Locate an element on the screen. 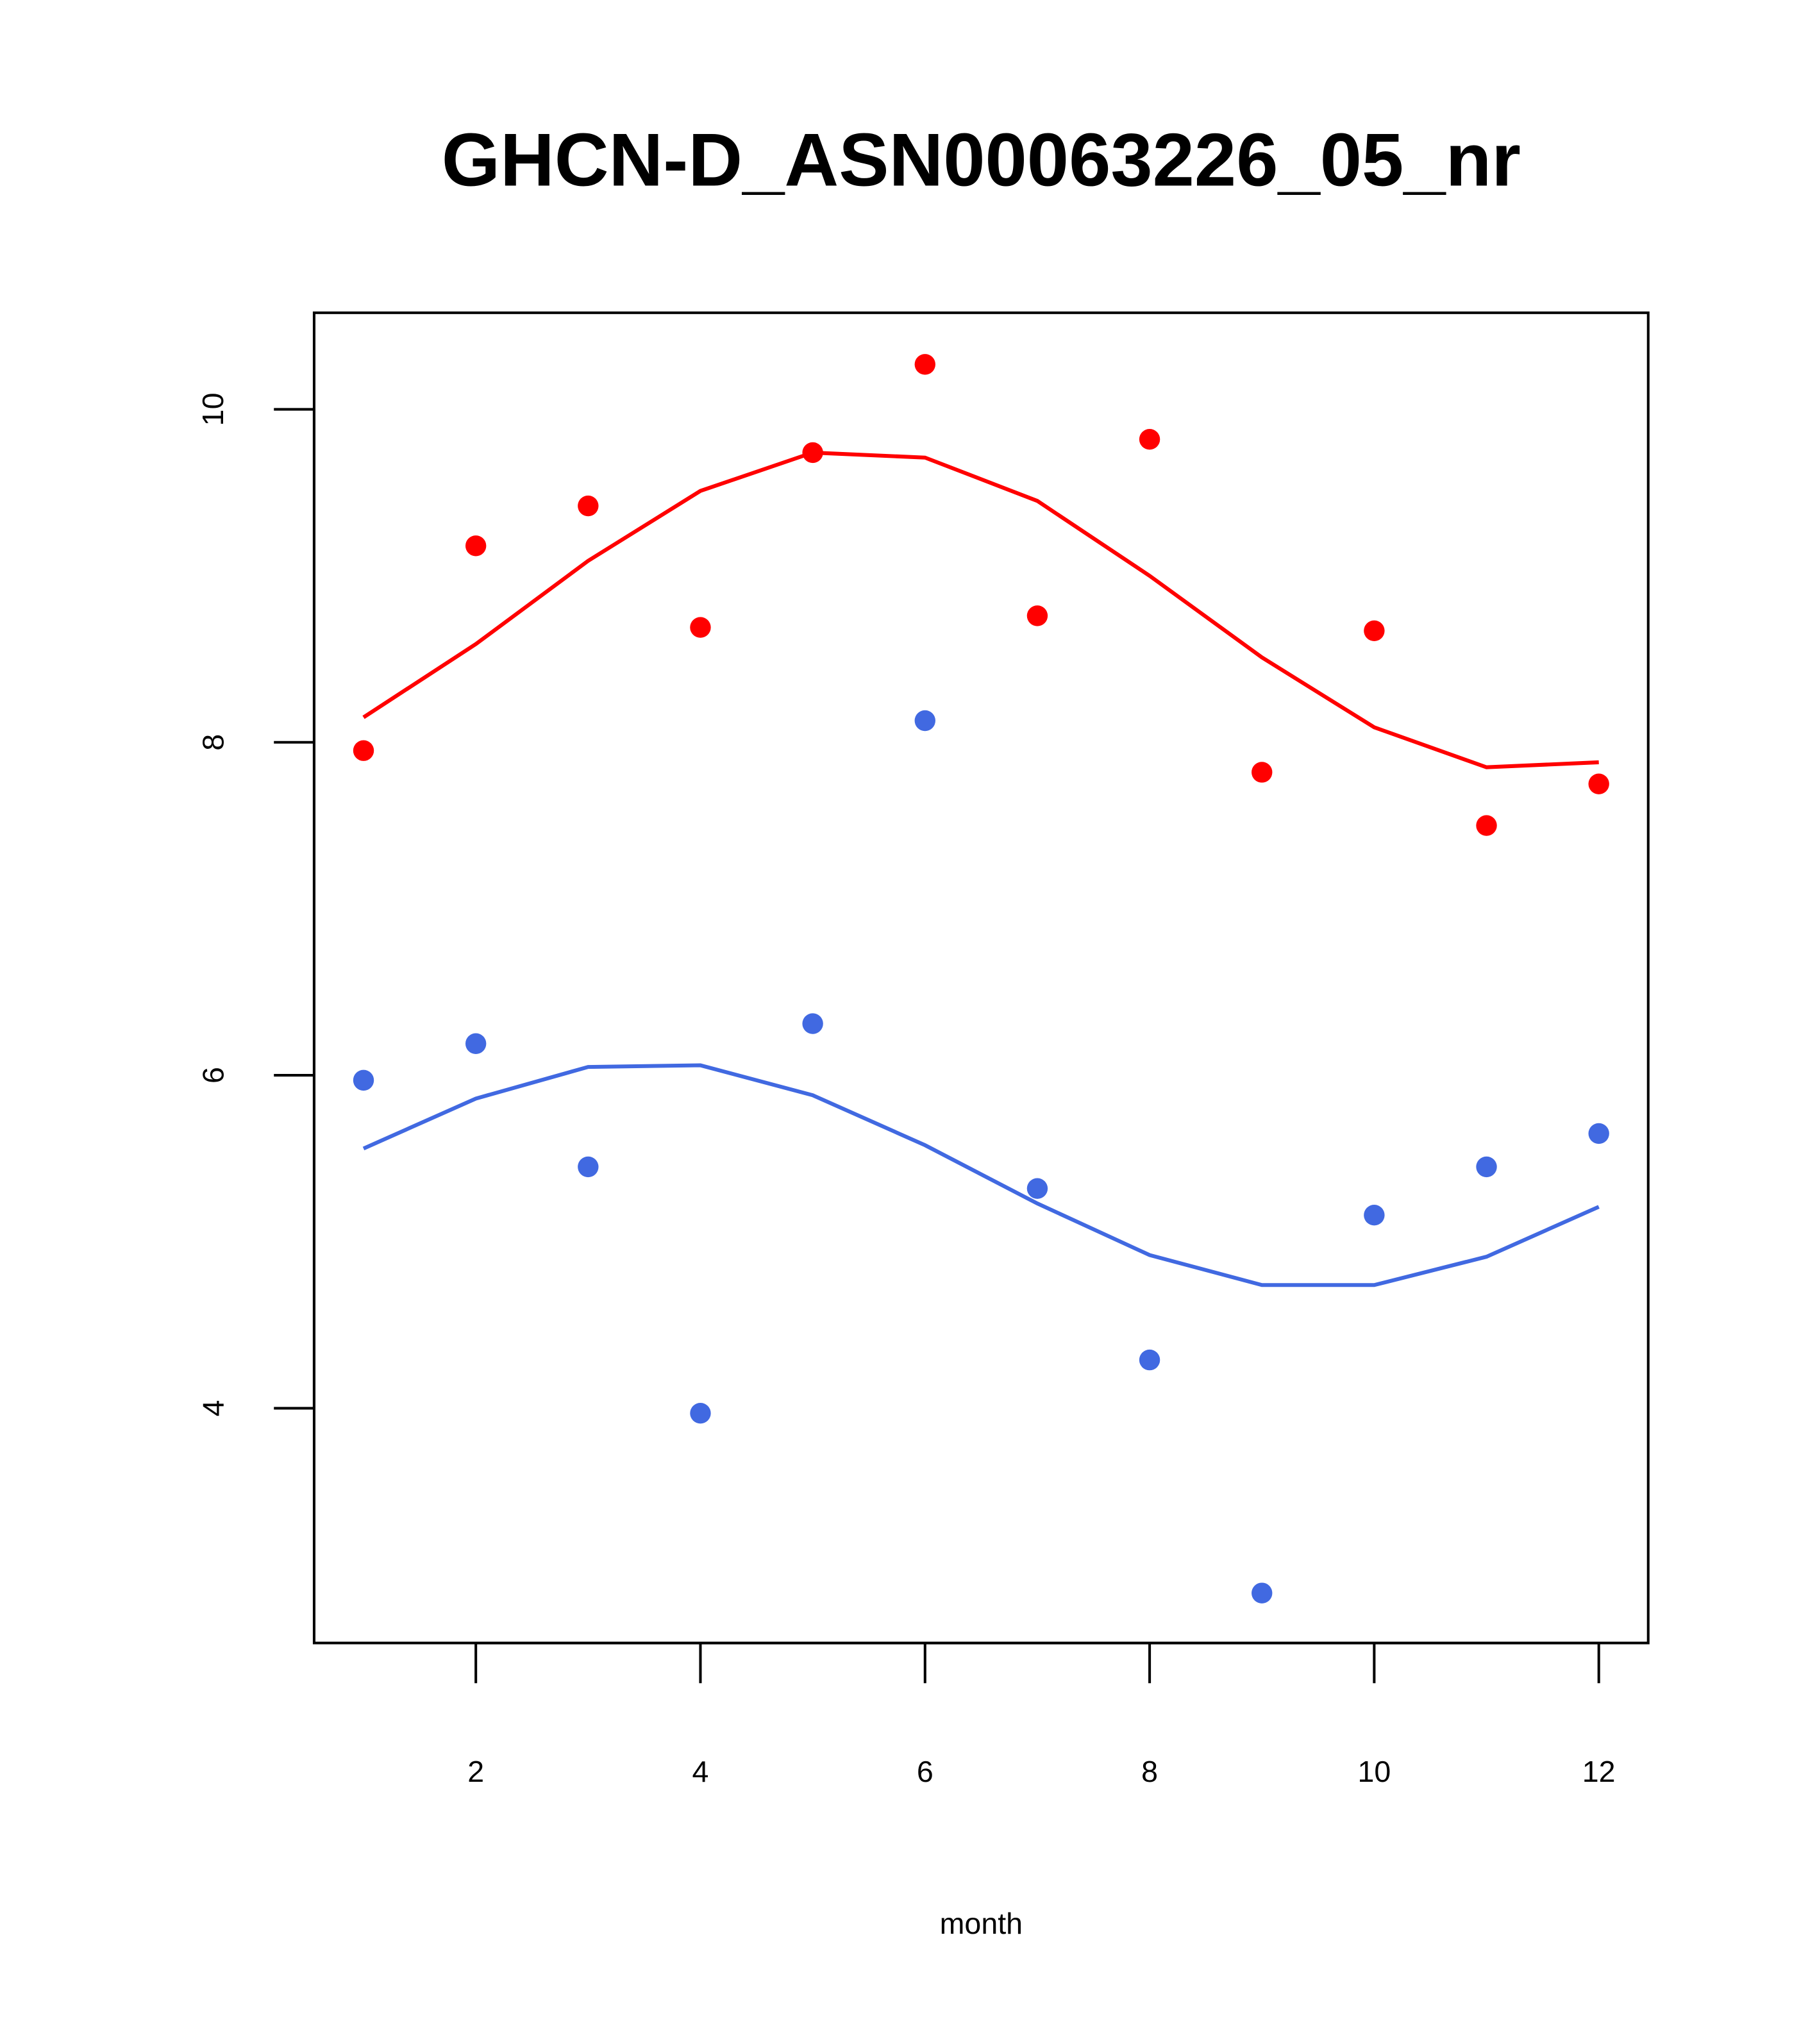 This screenshot has height=2044, width=1817. blue-smooth-line is located at coordinates (981, 1175).